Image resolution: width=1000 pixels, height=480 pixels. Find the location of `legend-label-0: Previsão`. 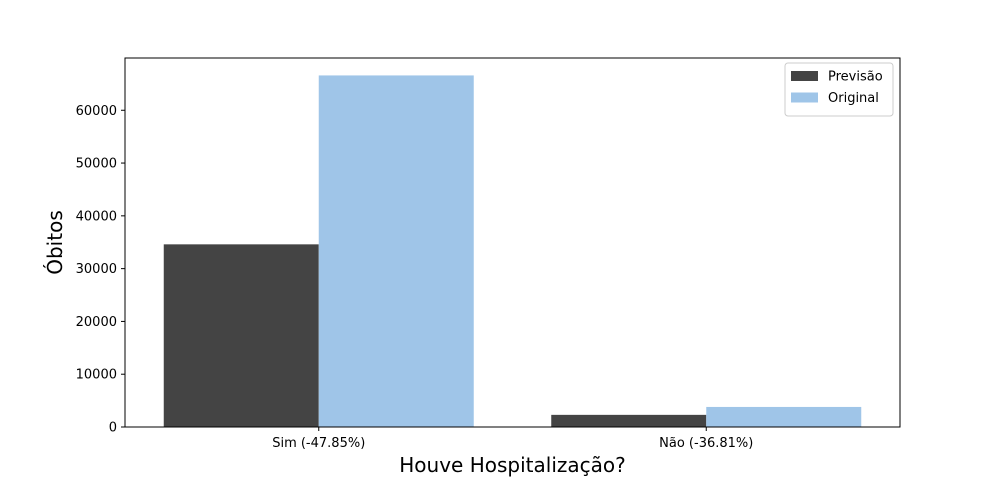

legend-label-0: Previsão is located at coordinates (855, 77).